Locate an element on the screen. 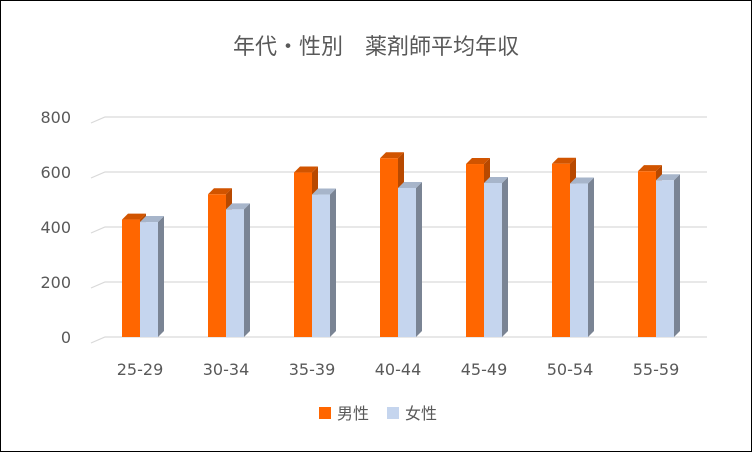 Image resolution: width=752 pixels, height=452 pixels. x-tick-label: 40-44 is located at coordinates (398, 369).